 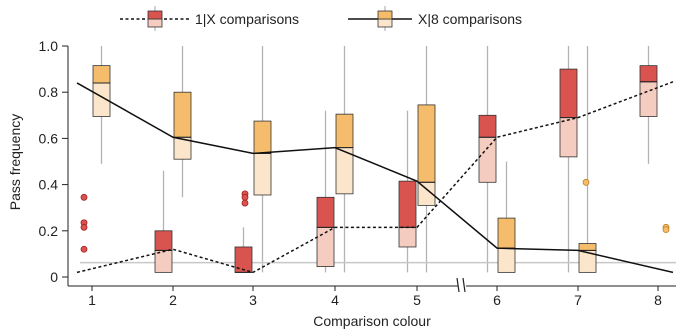 I want to click on y-axis-title: Pass frequency, so click(x=15, y=162).